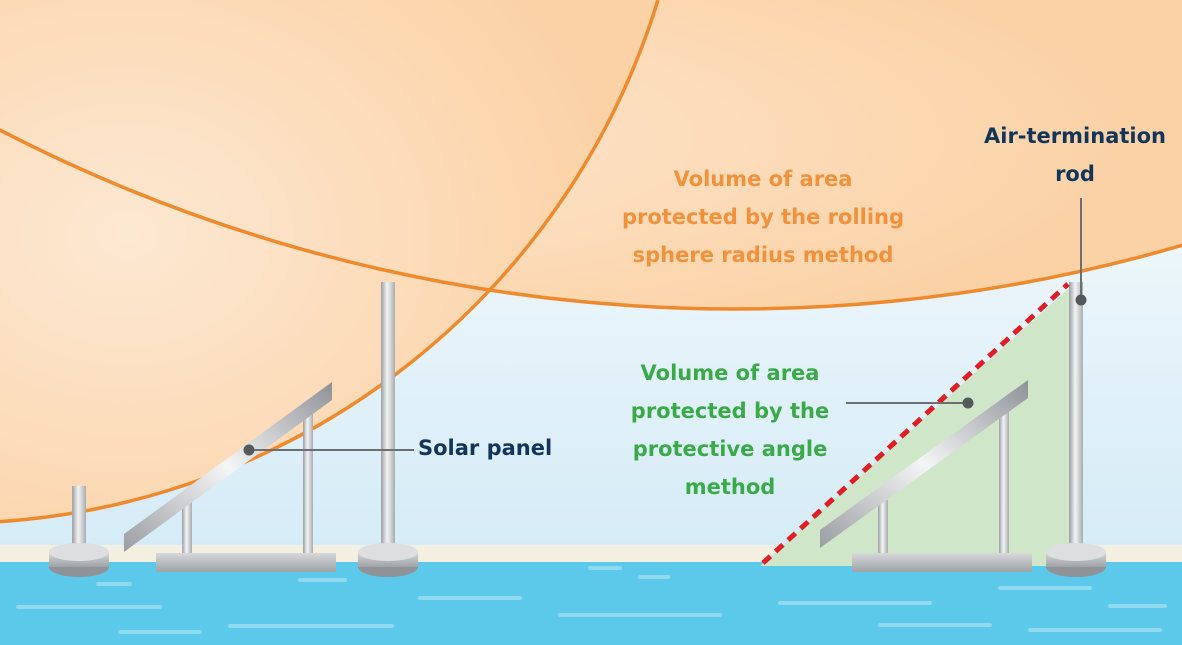 The height and width of the screenshot is (645, 1182). I want to click on protective-angle-line, so click(915, 423).